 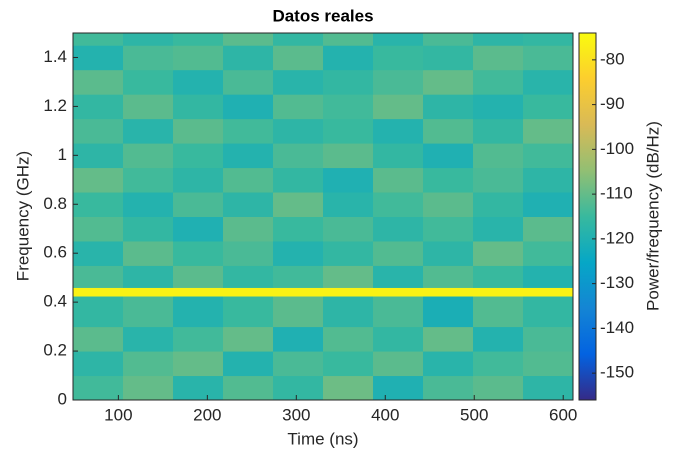 What do you see at coordinates (55, 203) in the screenshot?
I see `y-tick-label: 0.8` at bounding box center [55, 203].